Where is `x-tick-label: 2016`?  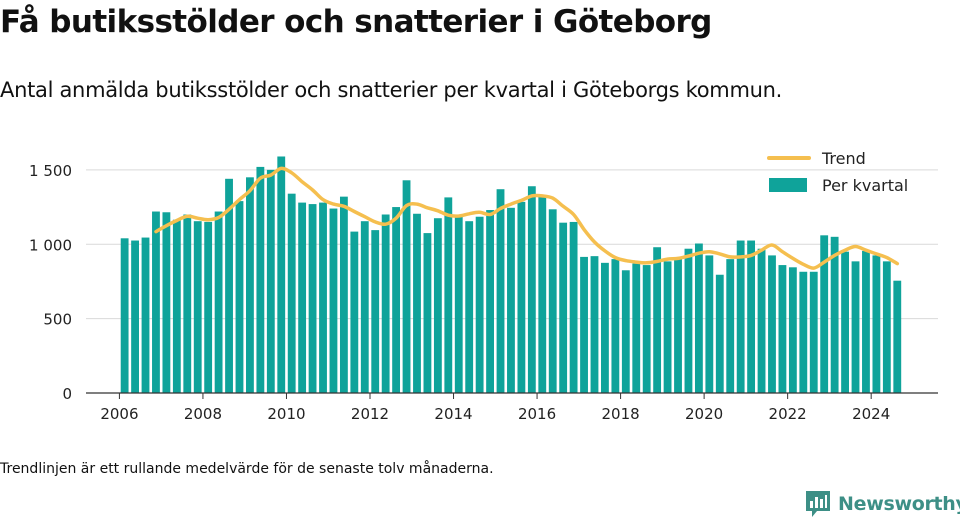 x-tick-label: 2016 is located at coordinates (537, 414).